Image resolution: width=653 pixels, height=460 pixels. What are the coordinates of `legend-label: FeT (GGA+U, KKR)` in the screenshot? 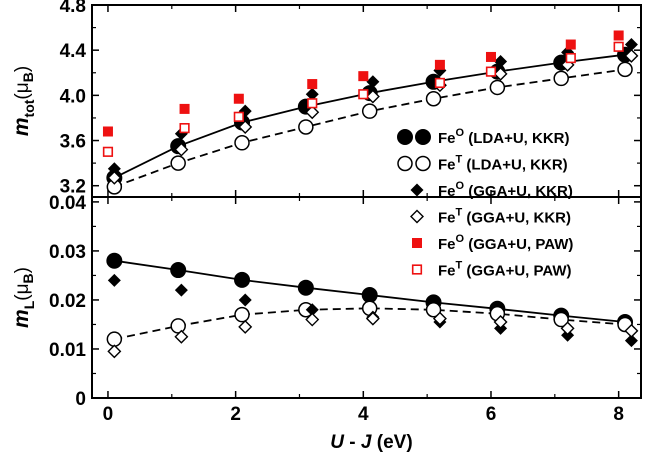 It's located at (504, 217).